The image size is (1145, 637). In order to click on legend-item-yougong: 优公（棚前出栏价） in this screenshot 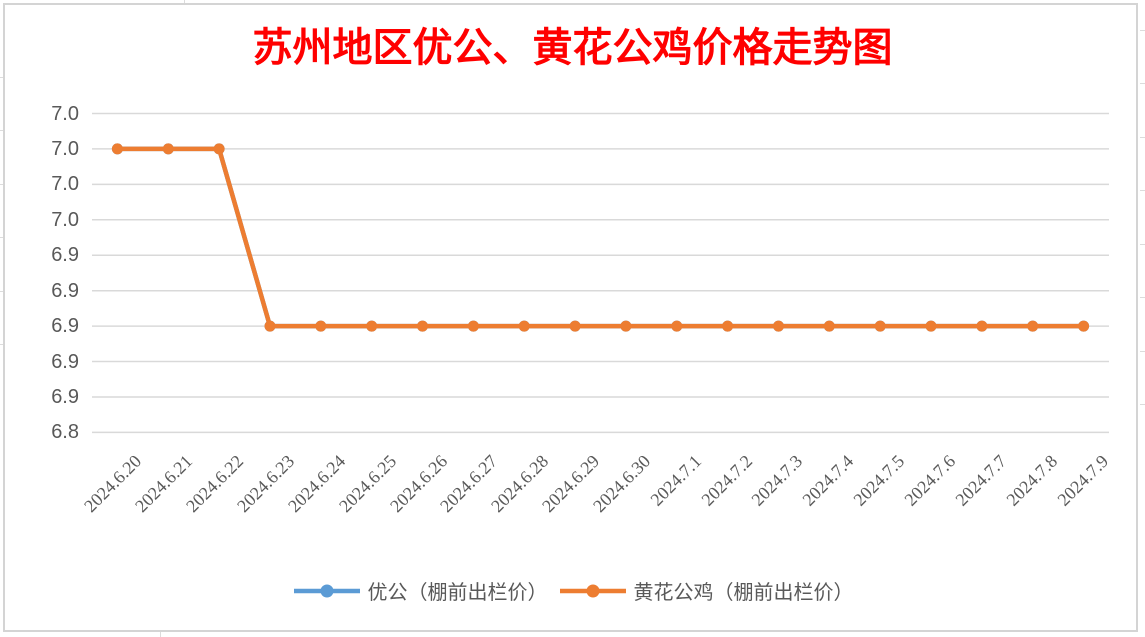, I will do `click(420, 590)`.